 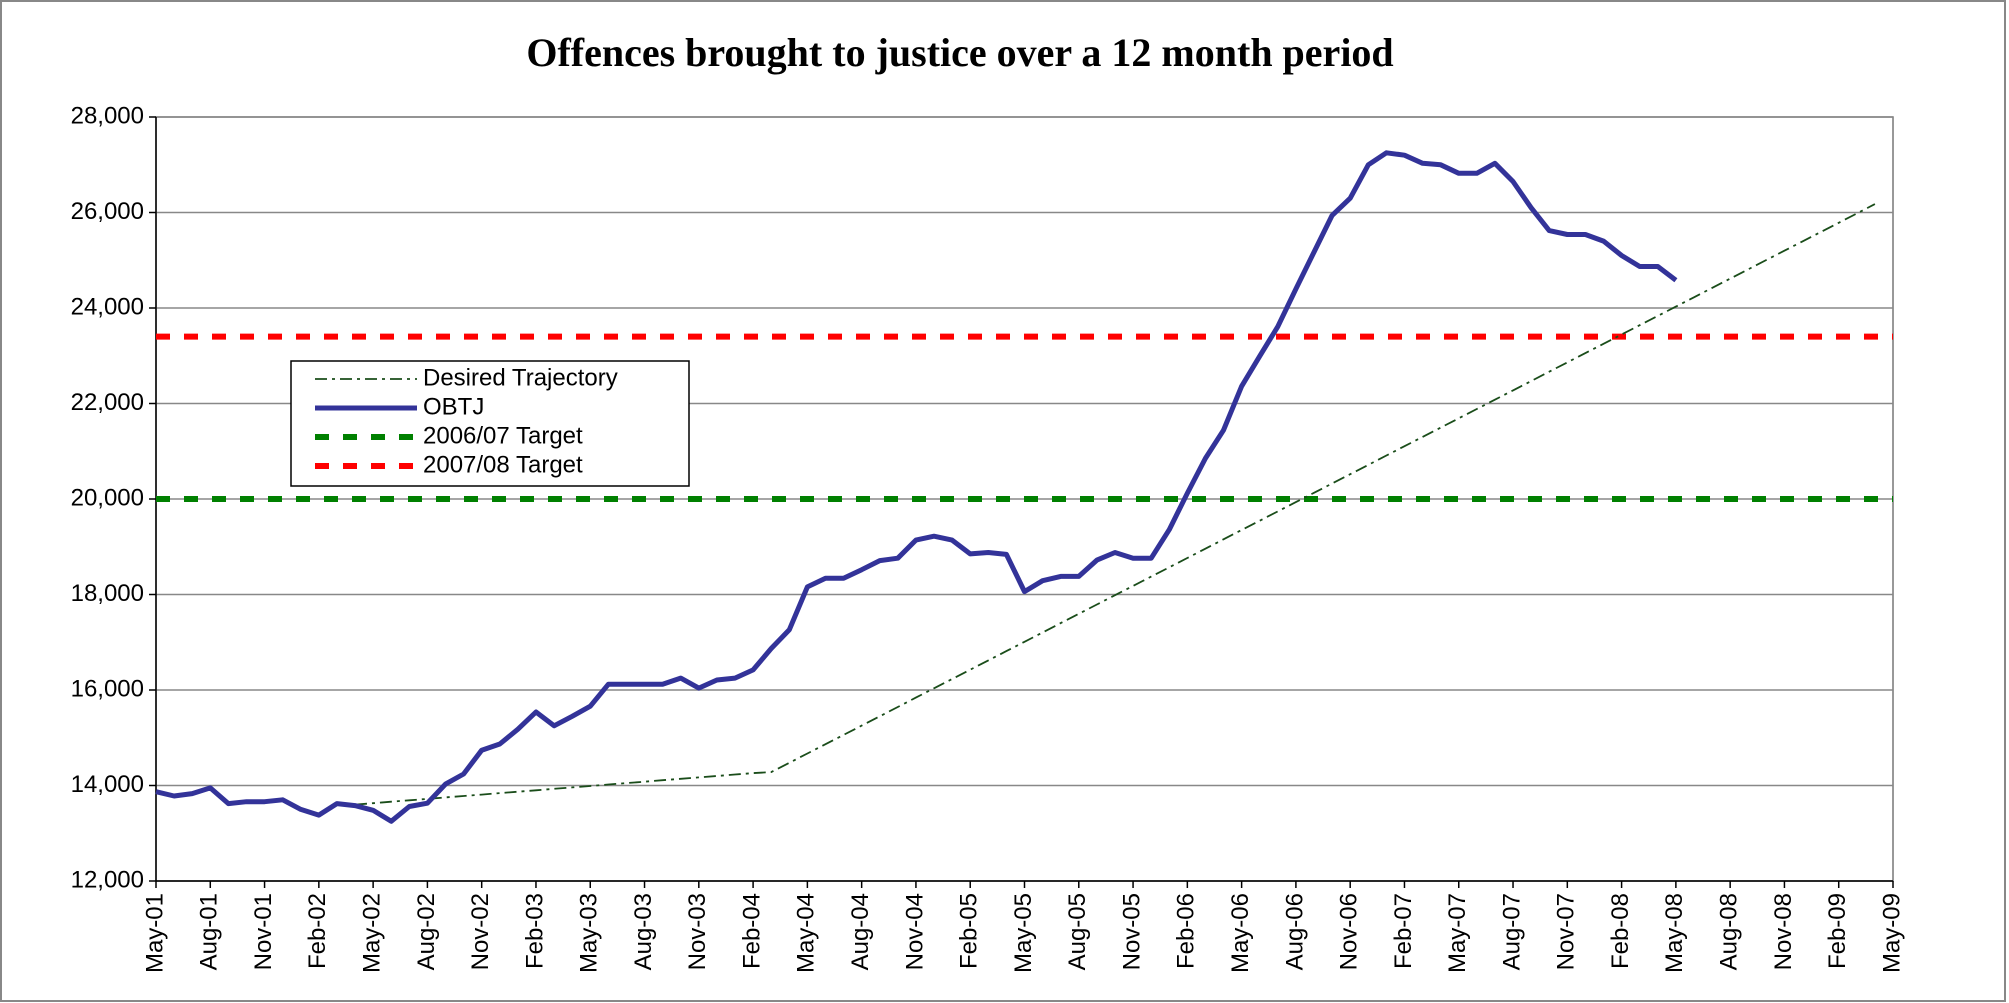 I want to click on y-tick-label: 28,000, so click(x=107, y=115).